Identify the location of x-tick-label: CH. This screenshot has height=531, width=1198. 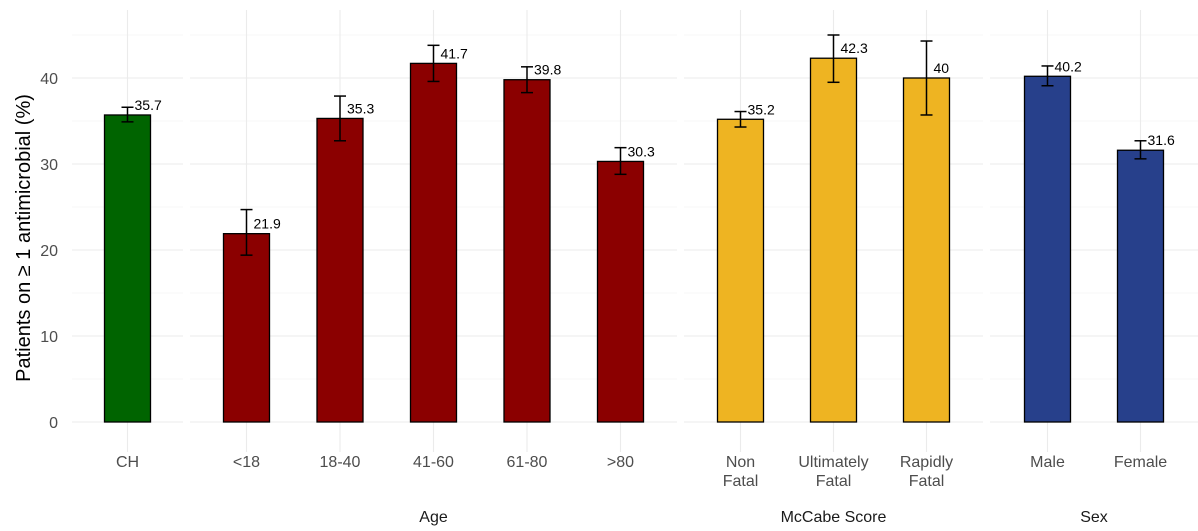
(127, 462).